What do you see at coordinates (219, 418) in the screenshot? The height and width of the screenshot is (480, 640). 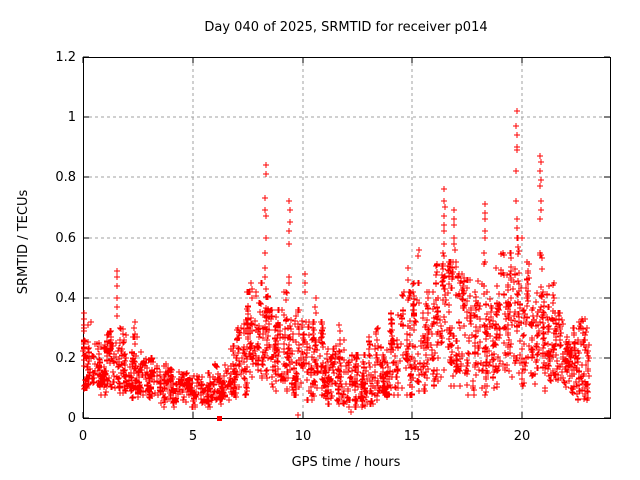 I see `axis-square-point` at bounding box center [219, 418].